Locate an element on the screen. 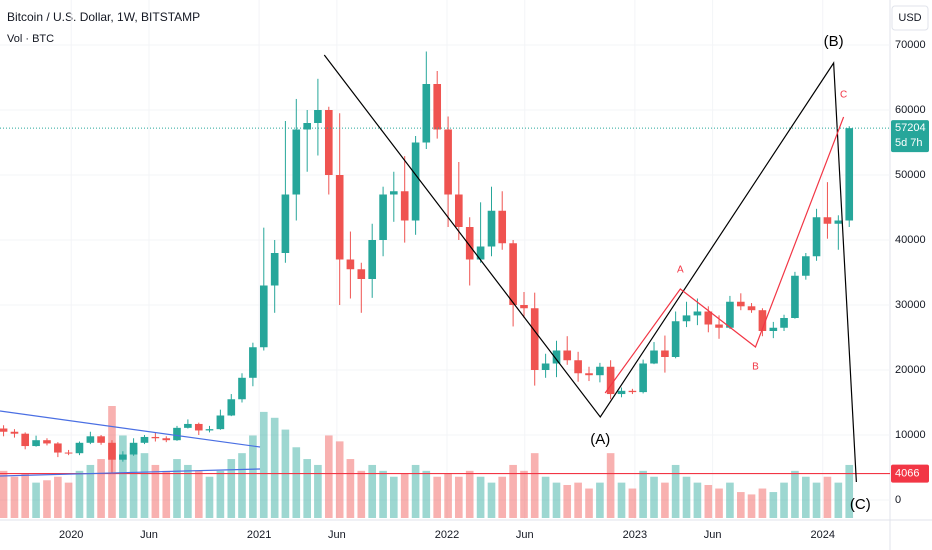  y-tick-label: 70000 is located at coordinates (910, 45).